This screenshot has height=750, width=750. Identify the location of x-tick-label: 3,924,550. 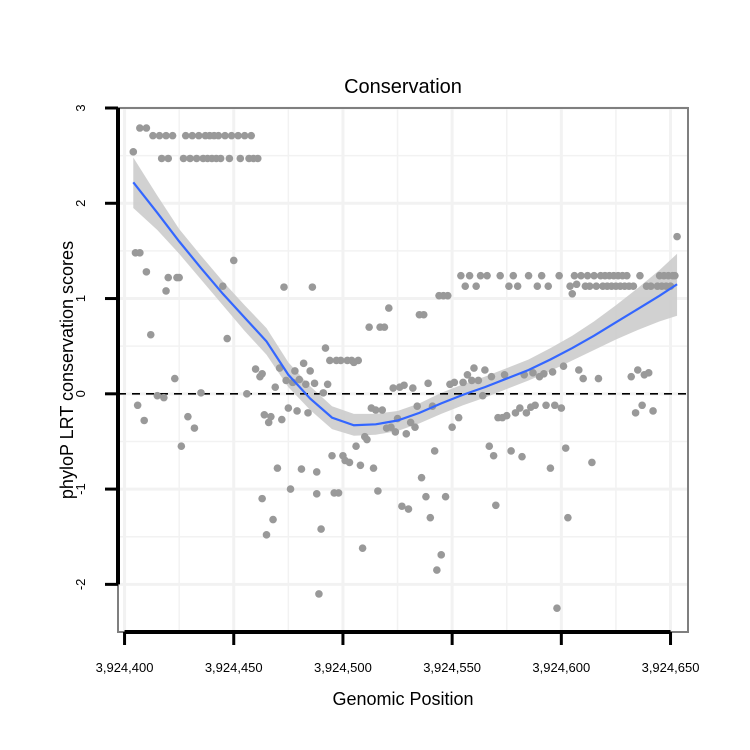
(452, 667).